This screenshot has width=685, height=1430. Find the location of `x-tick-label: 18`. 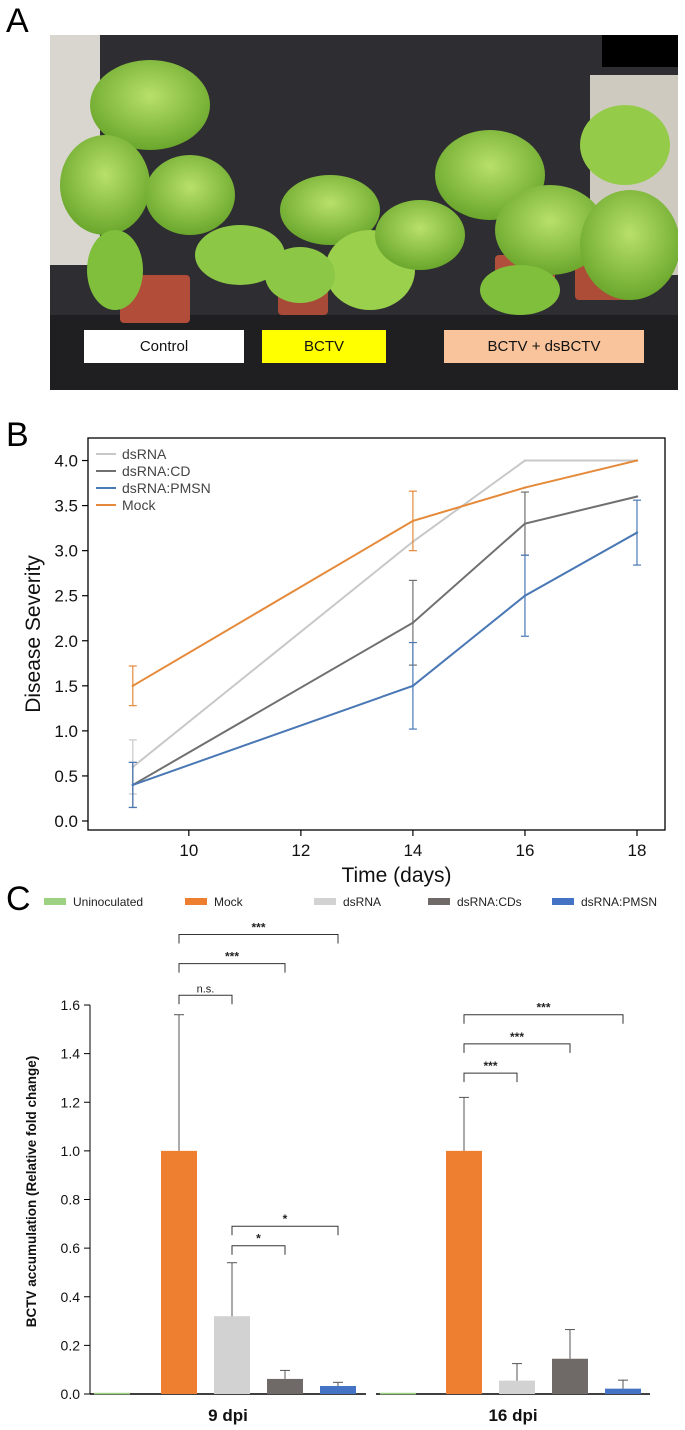

x-tick-label: 18 is located at coordinates (637, 850).